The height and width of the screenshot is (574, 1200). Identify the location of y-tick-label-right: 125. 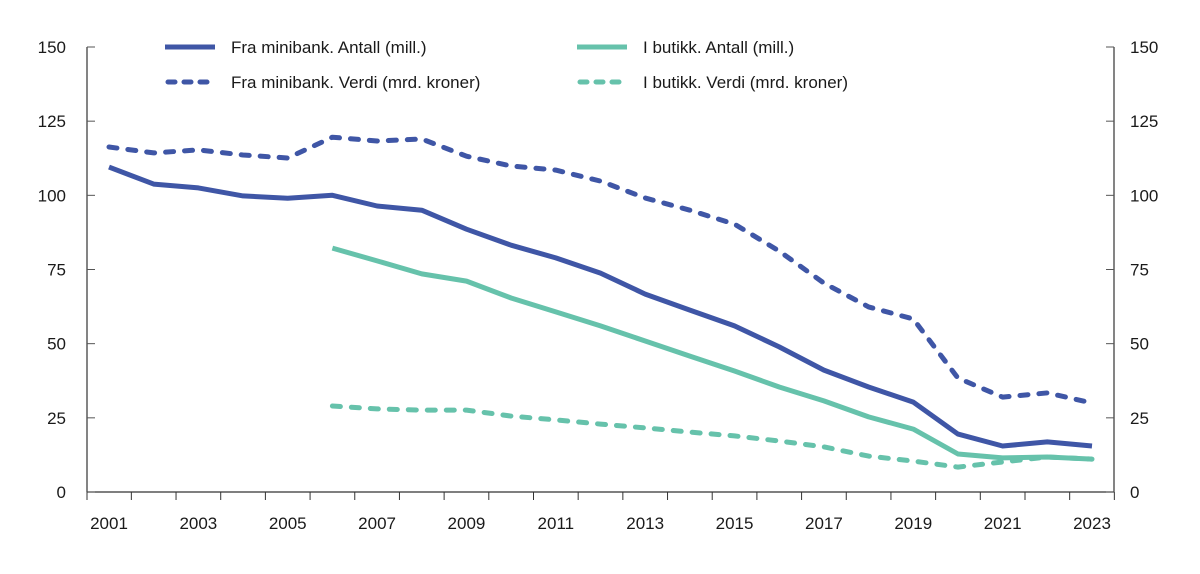
(1144, 121).